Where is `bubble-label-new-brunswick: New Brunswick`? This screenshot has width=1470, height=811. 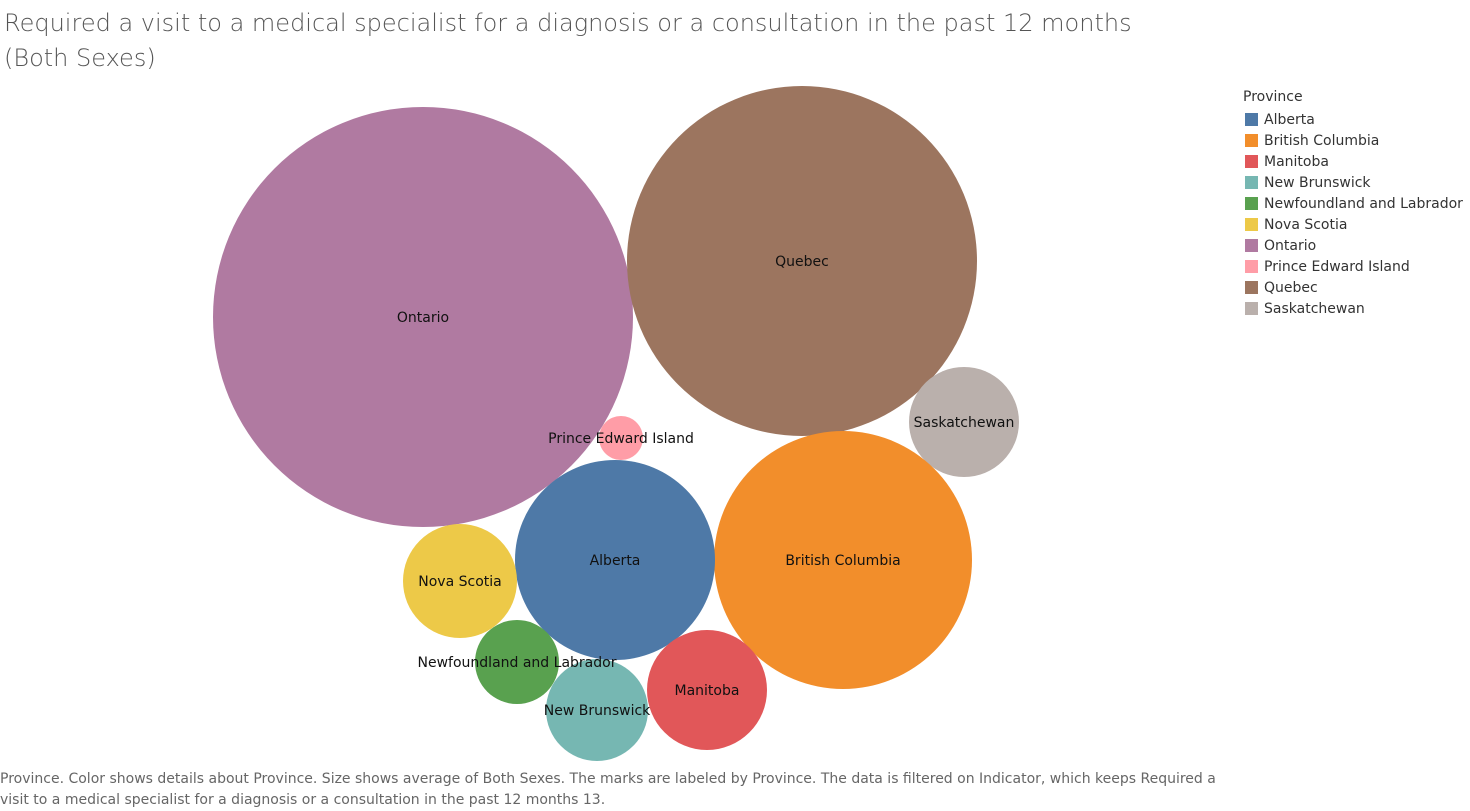
bubble-label-new-brunswick: New Brunswick is located at coordinates (597, 711).